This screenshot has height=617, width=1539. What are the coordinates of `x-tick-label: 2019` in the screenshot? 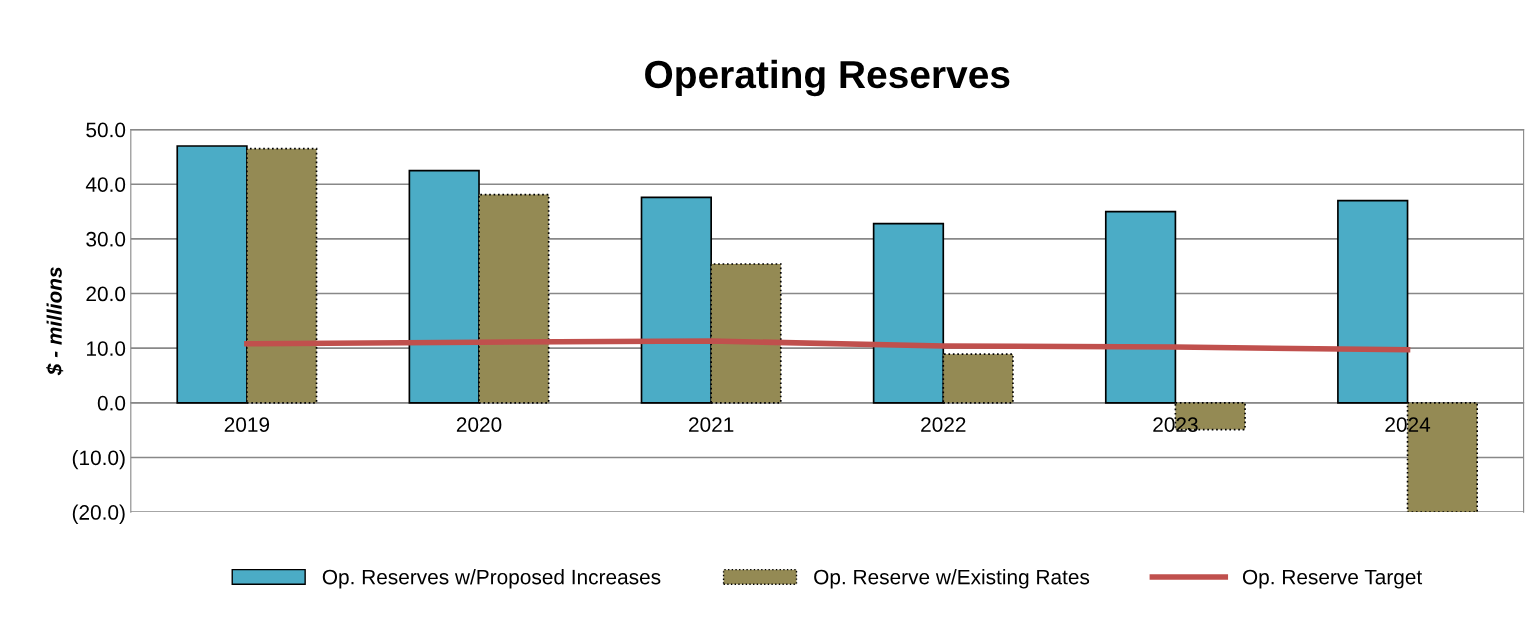 It's located at (247, 424).